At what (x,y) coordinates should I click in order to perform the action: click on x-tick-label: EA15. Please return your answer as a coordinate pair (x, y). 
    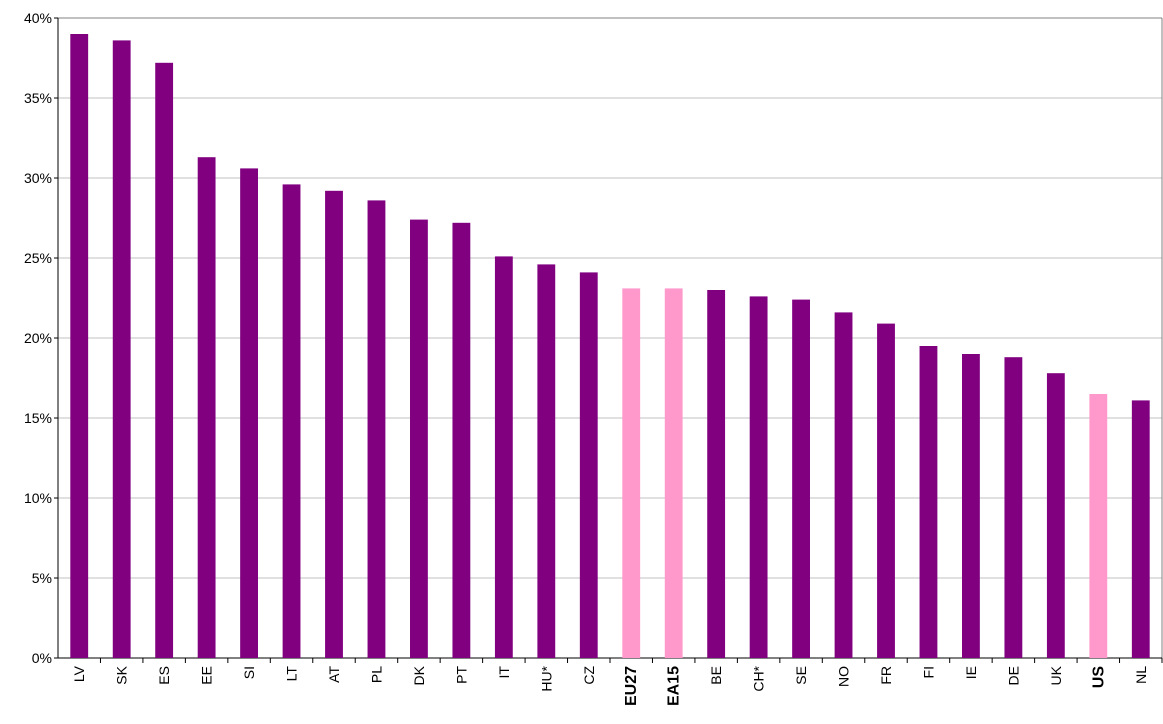
    Looking at the image, I should click on (674, 686).